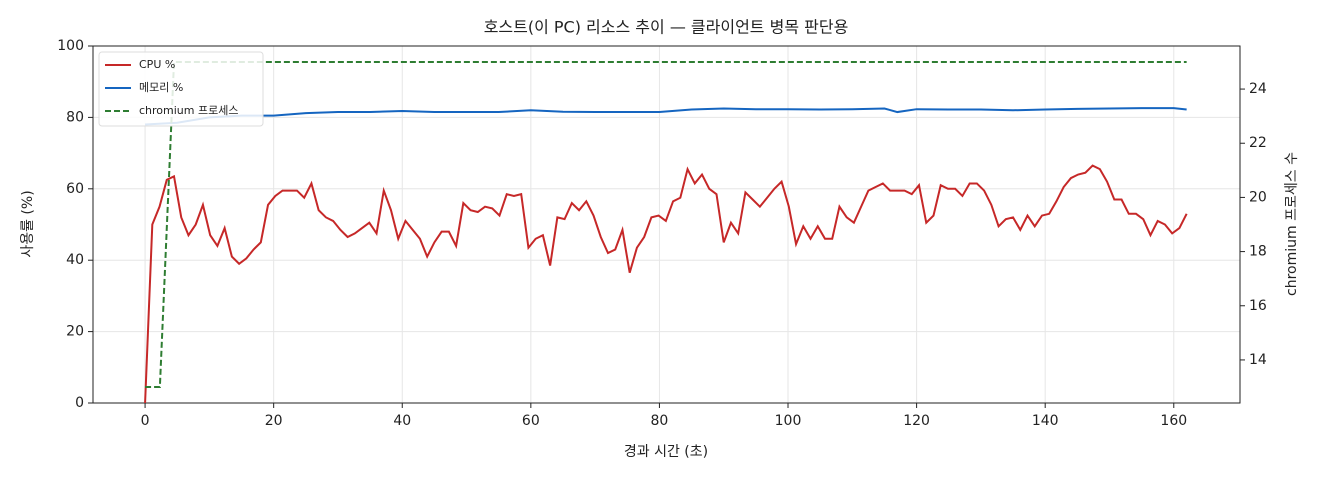  I want to click on legend-label: chromium 프로세스, so click(188, 110).